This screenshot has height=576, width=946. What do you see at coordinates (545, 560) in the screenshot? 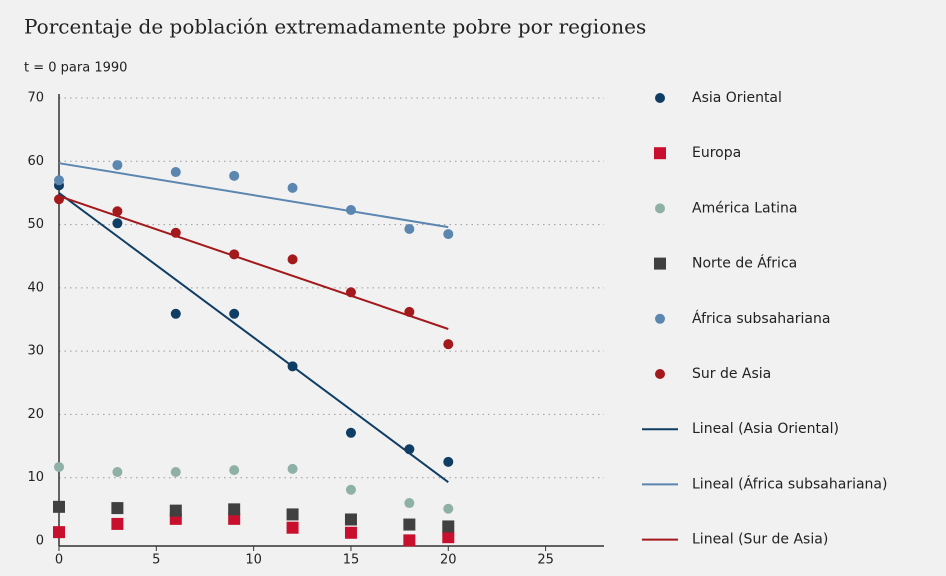
I see `x-tick-label: 25` at bounding box center [545, 560].